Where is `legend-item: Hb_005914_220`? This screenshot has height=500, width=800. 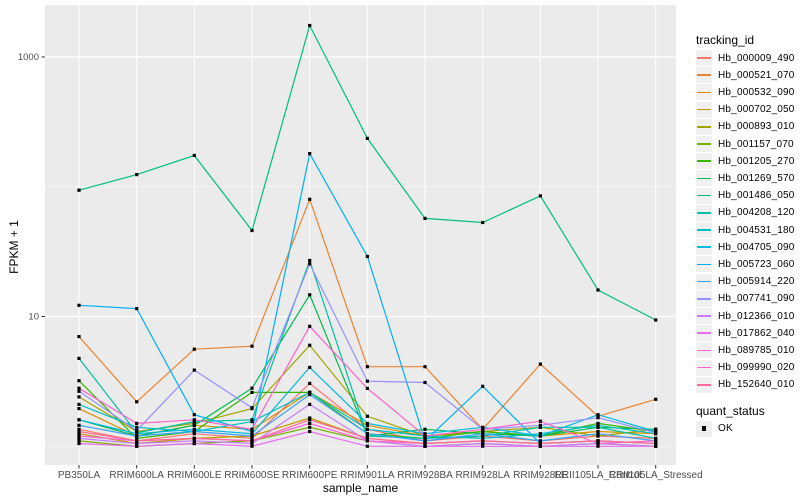 legend-item: Hb_005914_220 is located at coordinates (745, 281).